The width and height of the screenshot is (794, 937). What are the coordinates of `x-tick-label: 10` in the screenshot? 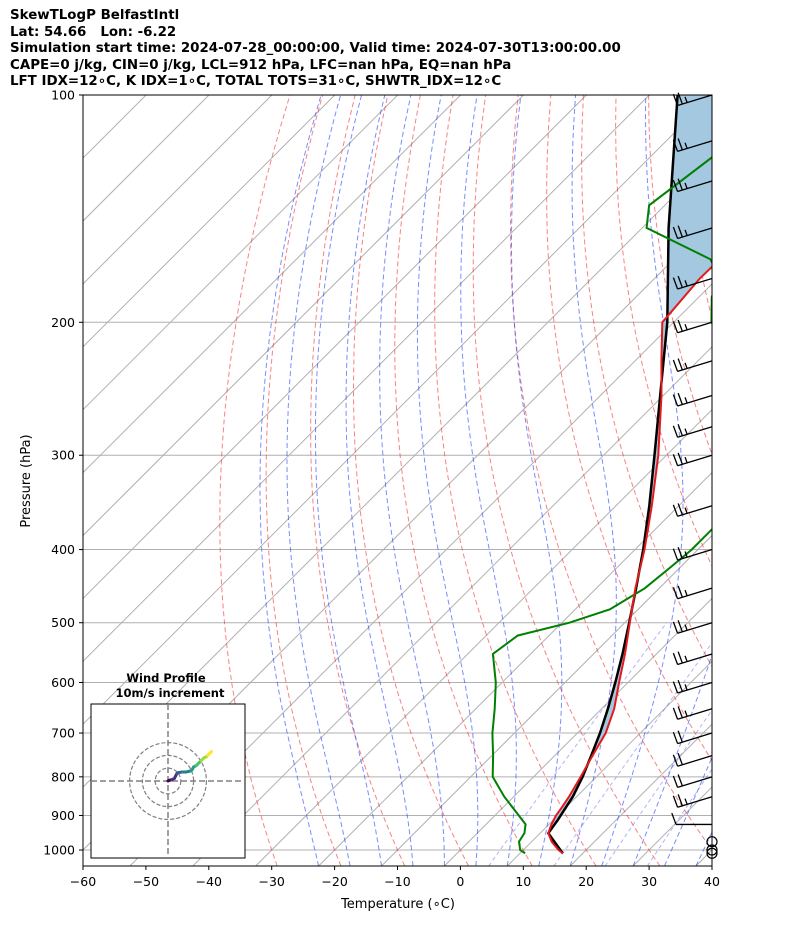 It's located at (523, 881).